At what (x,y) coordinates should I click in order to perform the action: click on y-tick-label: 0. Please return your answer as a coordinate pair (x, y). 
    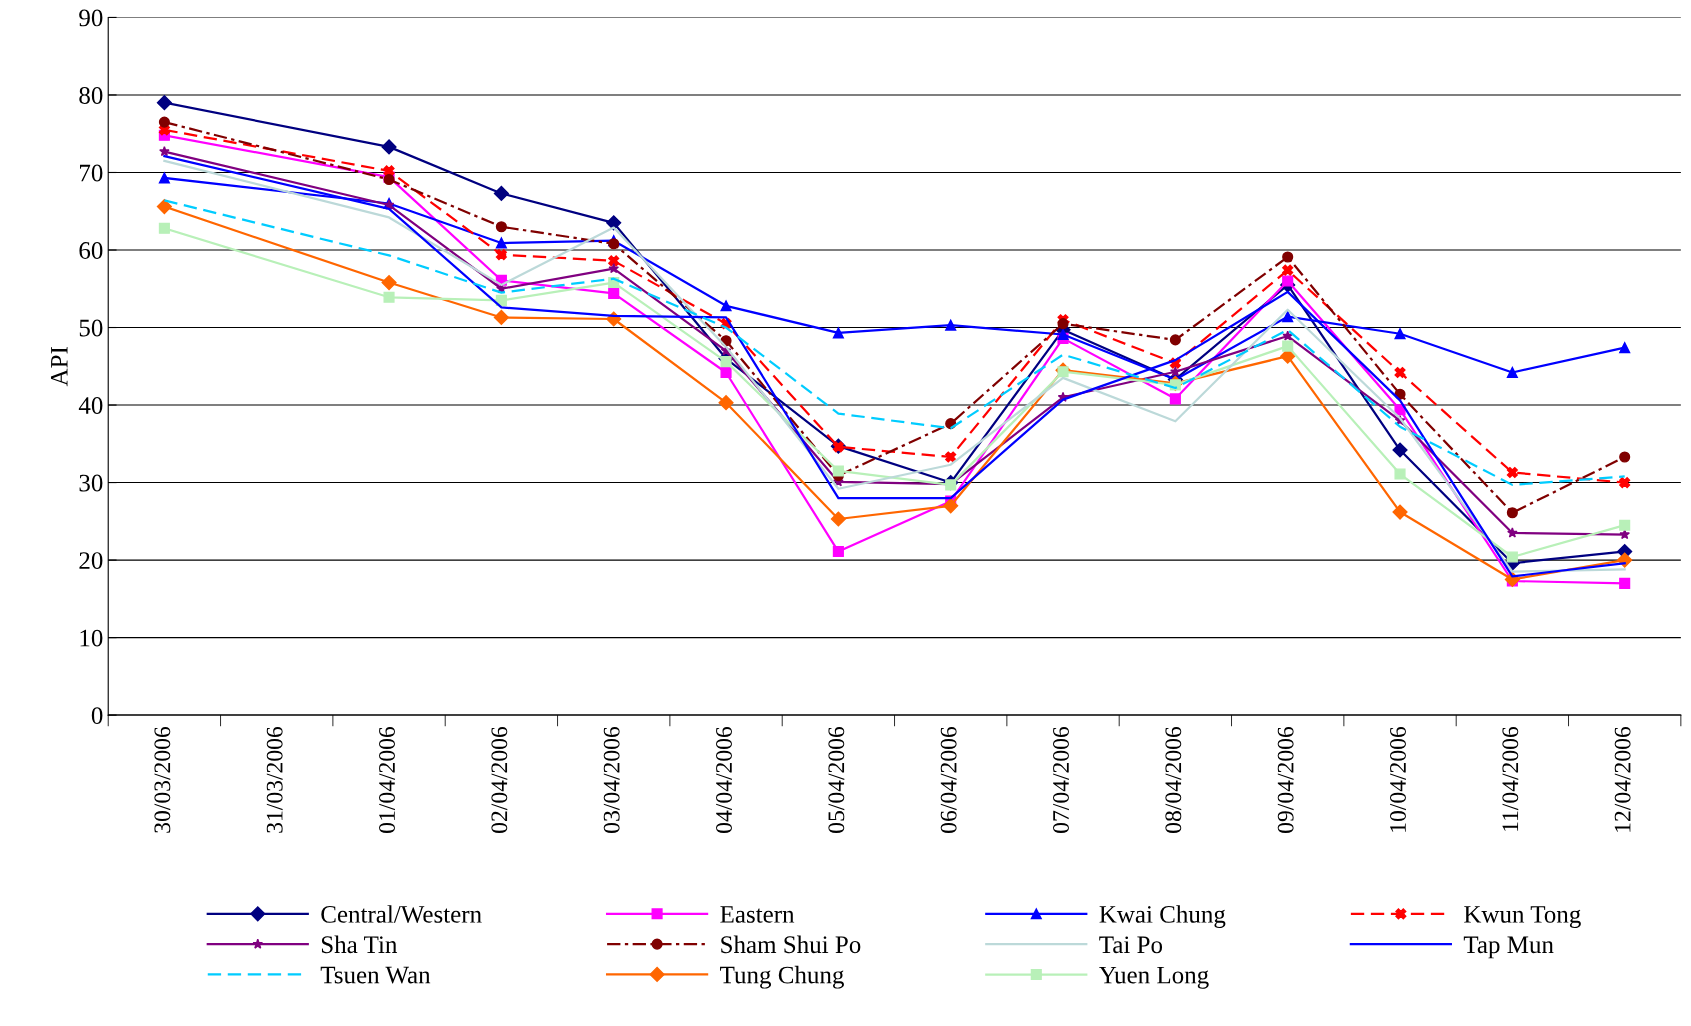
    Looking at the image, I should click on (97, 716).